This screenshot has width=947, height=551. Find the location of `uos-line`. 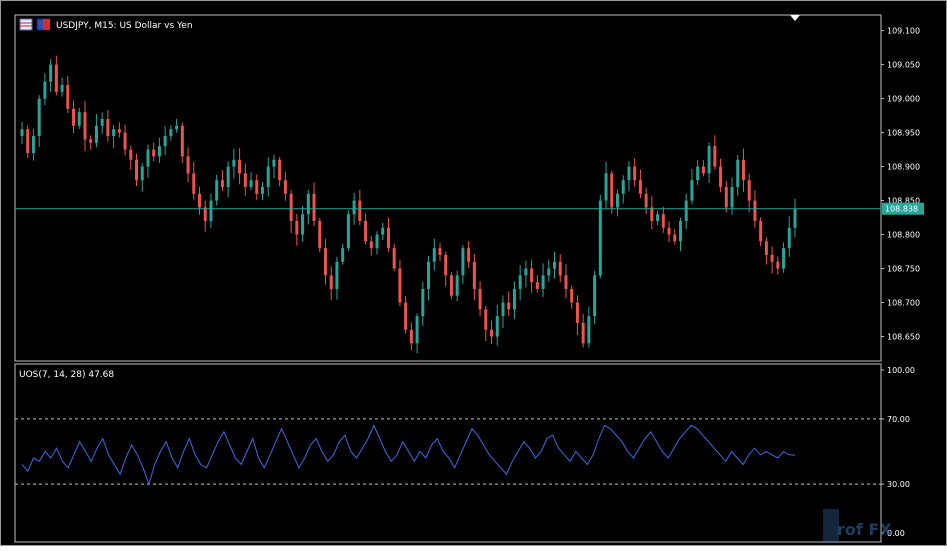

uos-line is located at coordinates (408, 455).